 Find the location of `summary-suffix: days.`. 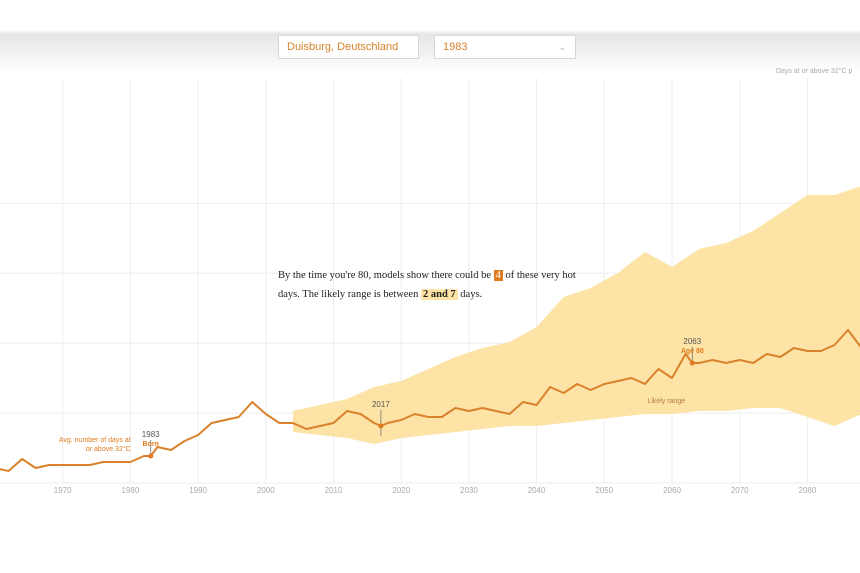

summary-suffix: days. is located at coordinates (471, 294).